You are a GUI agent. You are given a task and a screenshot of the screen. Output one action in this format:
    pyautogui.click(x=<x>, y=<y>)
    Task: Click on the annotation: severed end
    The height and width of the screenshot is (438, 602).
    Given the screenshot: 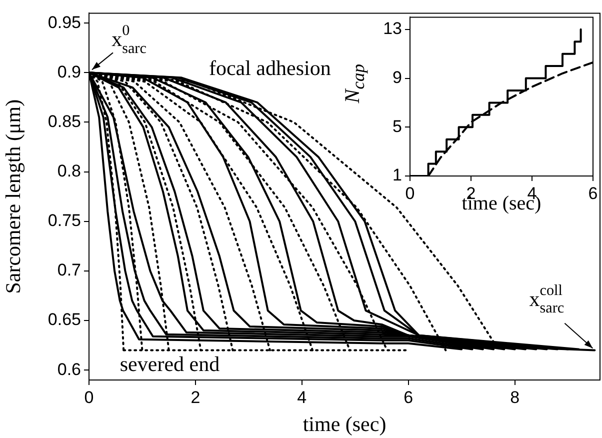 What is the action you would take?
    pyautogui.click(x=170, y=364)
    